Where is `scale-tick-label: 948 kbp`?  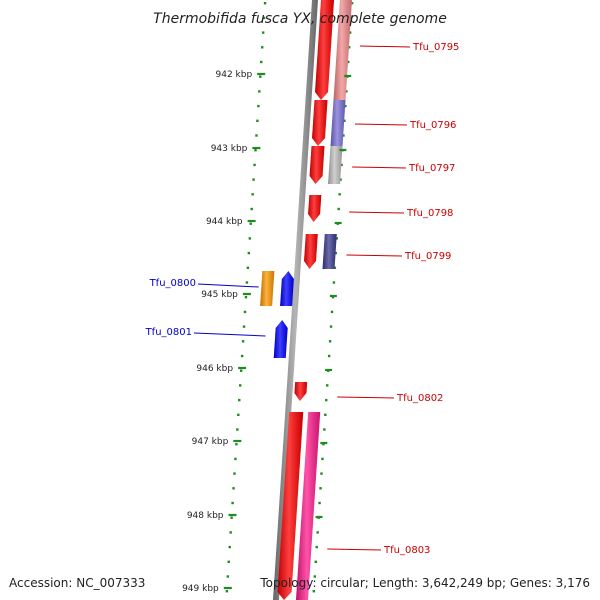 scale-tick-label: 948 kbp is located at coordinates (205, 516).